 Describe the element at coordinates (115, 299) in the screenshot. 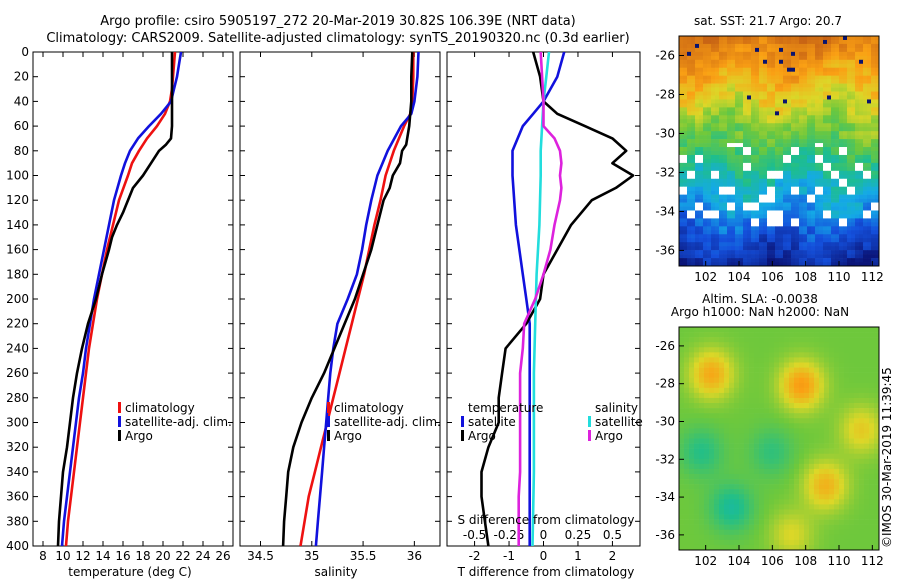

I see `series-line-argo` at that location.